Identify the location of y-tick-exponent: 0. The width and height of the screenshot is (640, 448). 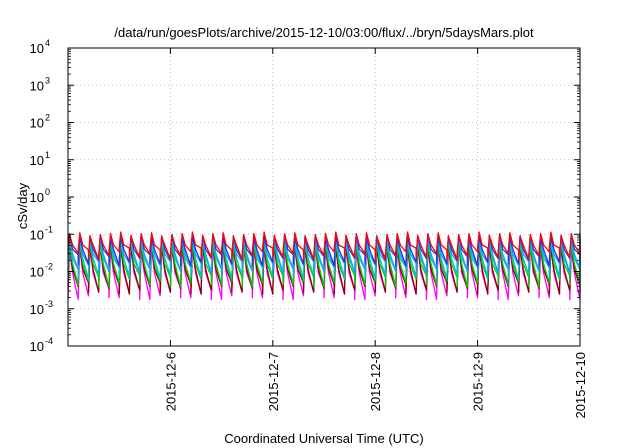
(47, 192).